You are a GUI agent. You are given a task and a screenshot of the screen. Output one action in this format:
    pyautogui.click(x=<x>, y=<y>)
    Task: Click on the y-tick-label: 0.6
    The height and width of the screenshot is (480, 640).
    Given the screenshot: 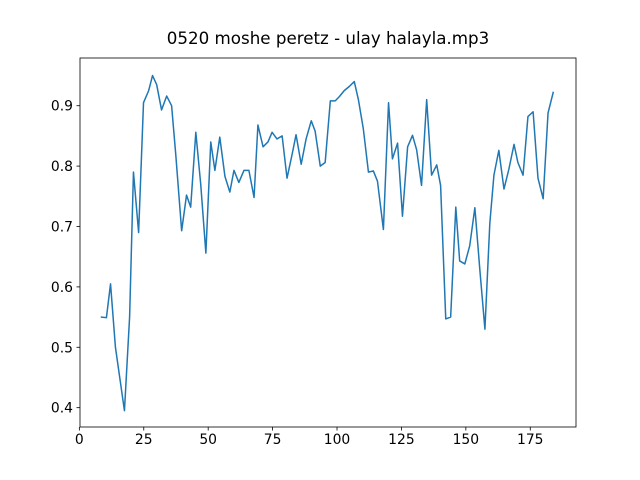 What is the action you would take?
    pyautogui.click(x=62, y=288)
    